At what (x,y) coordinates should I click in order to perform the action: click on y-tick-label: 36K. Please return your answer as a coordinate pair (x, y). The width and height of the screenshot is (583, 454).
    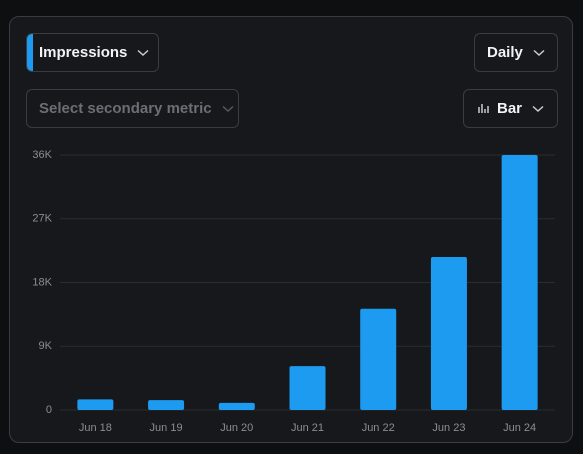
    Looking at the image, I should click on (42, 155).